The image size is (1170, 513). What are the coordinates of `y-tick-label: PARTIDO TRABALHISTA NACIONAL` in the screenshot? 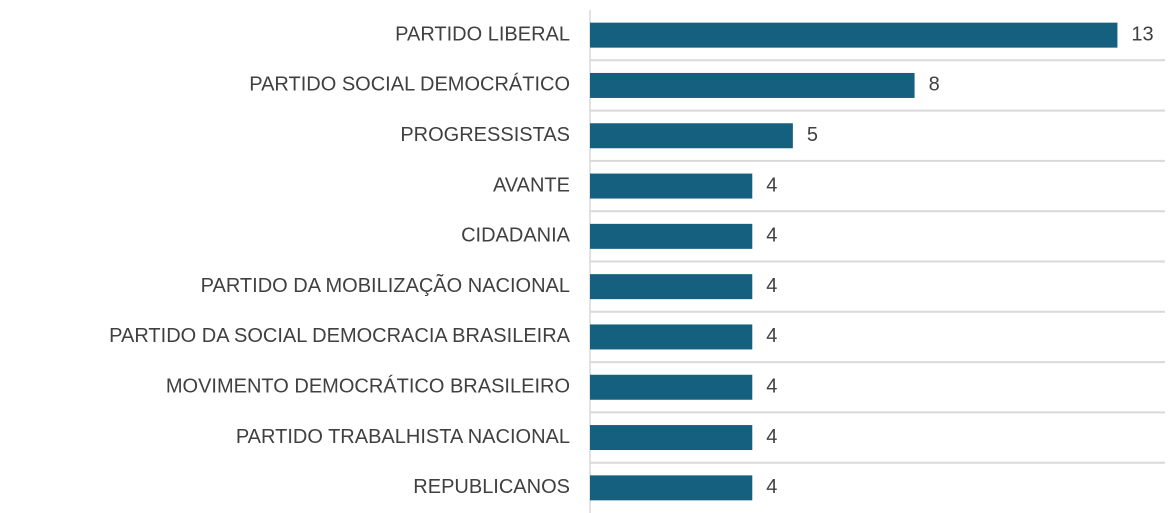 It's located at (403, 437).